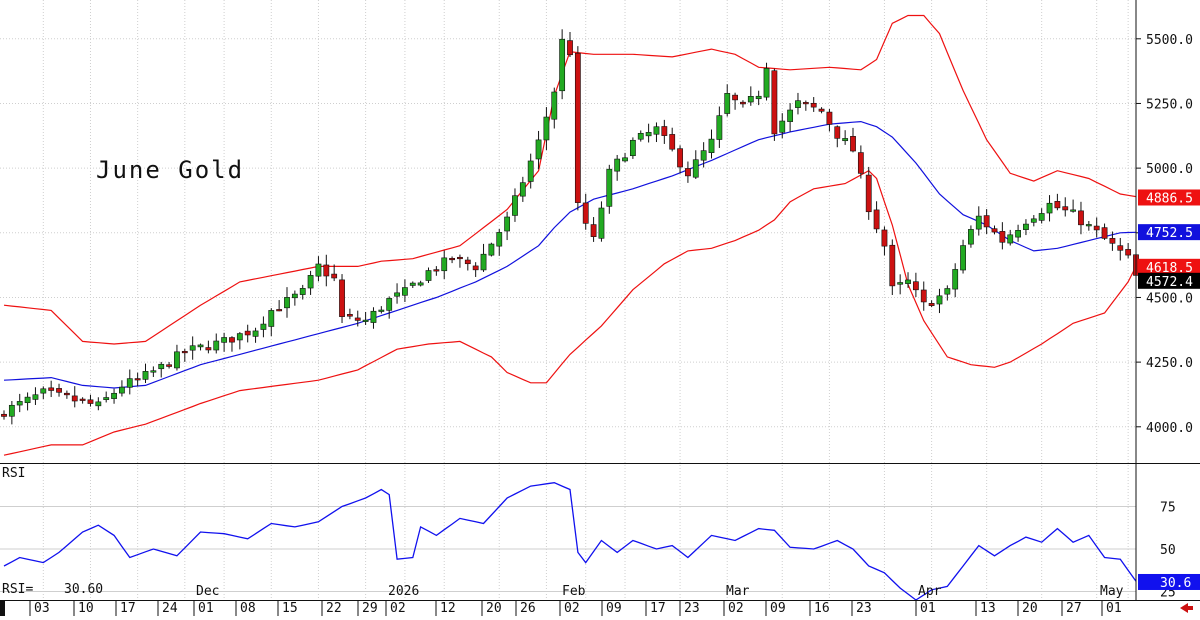 This screenshot has height=620, width=1200. Describe the element at coordinates (170, 608) in the screenshot. I see `day-label: 24` at that location.